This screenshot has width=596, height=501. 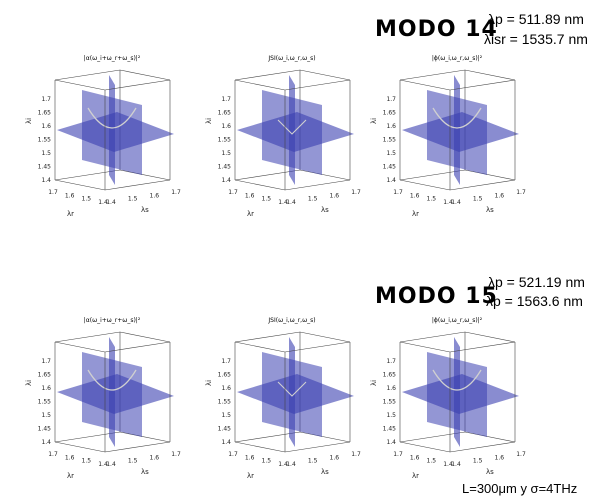 What do you see at coordinates (291, 58) in the screenshot?
I see `plot-title: JSI(ω_i,ω_r,ω_s)` at bounding box center [291, 58].